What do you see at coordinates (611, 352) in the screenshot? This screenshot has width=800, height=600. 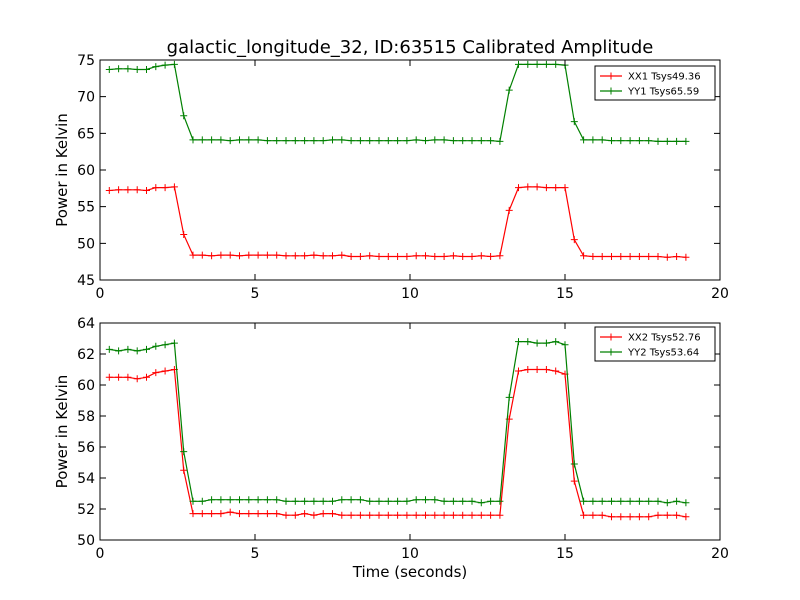 I see `legend-marker` at bounding box center [611, 352].